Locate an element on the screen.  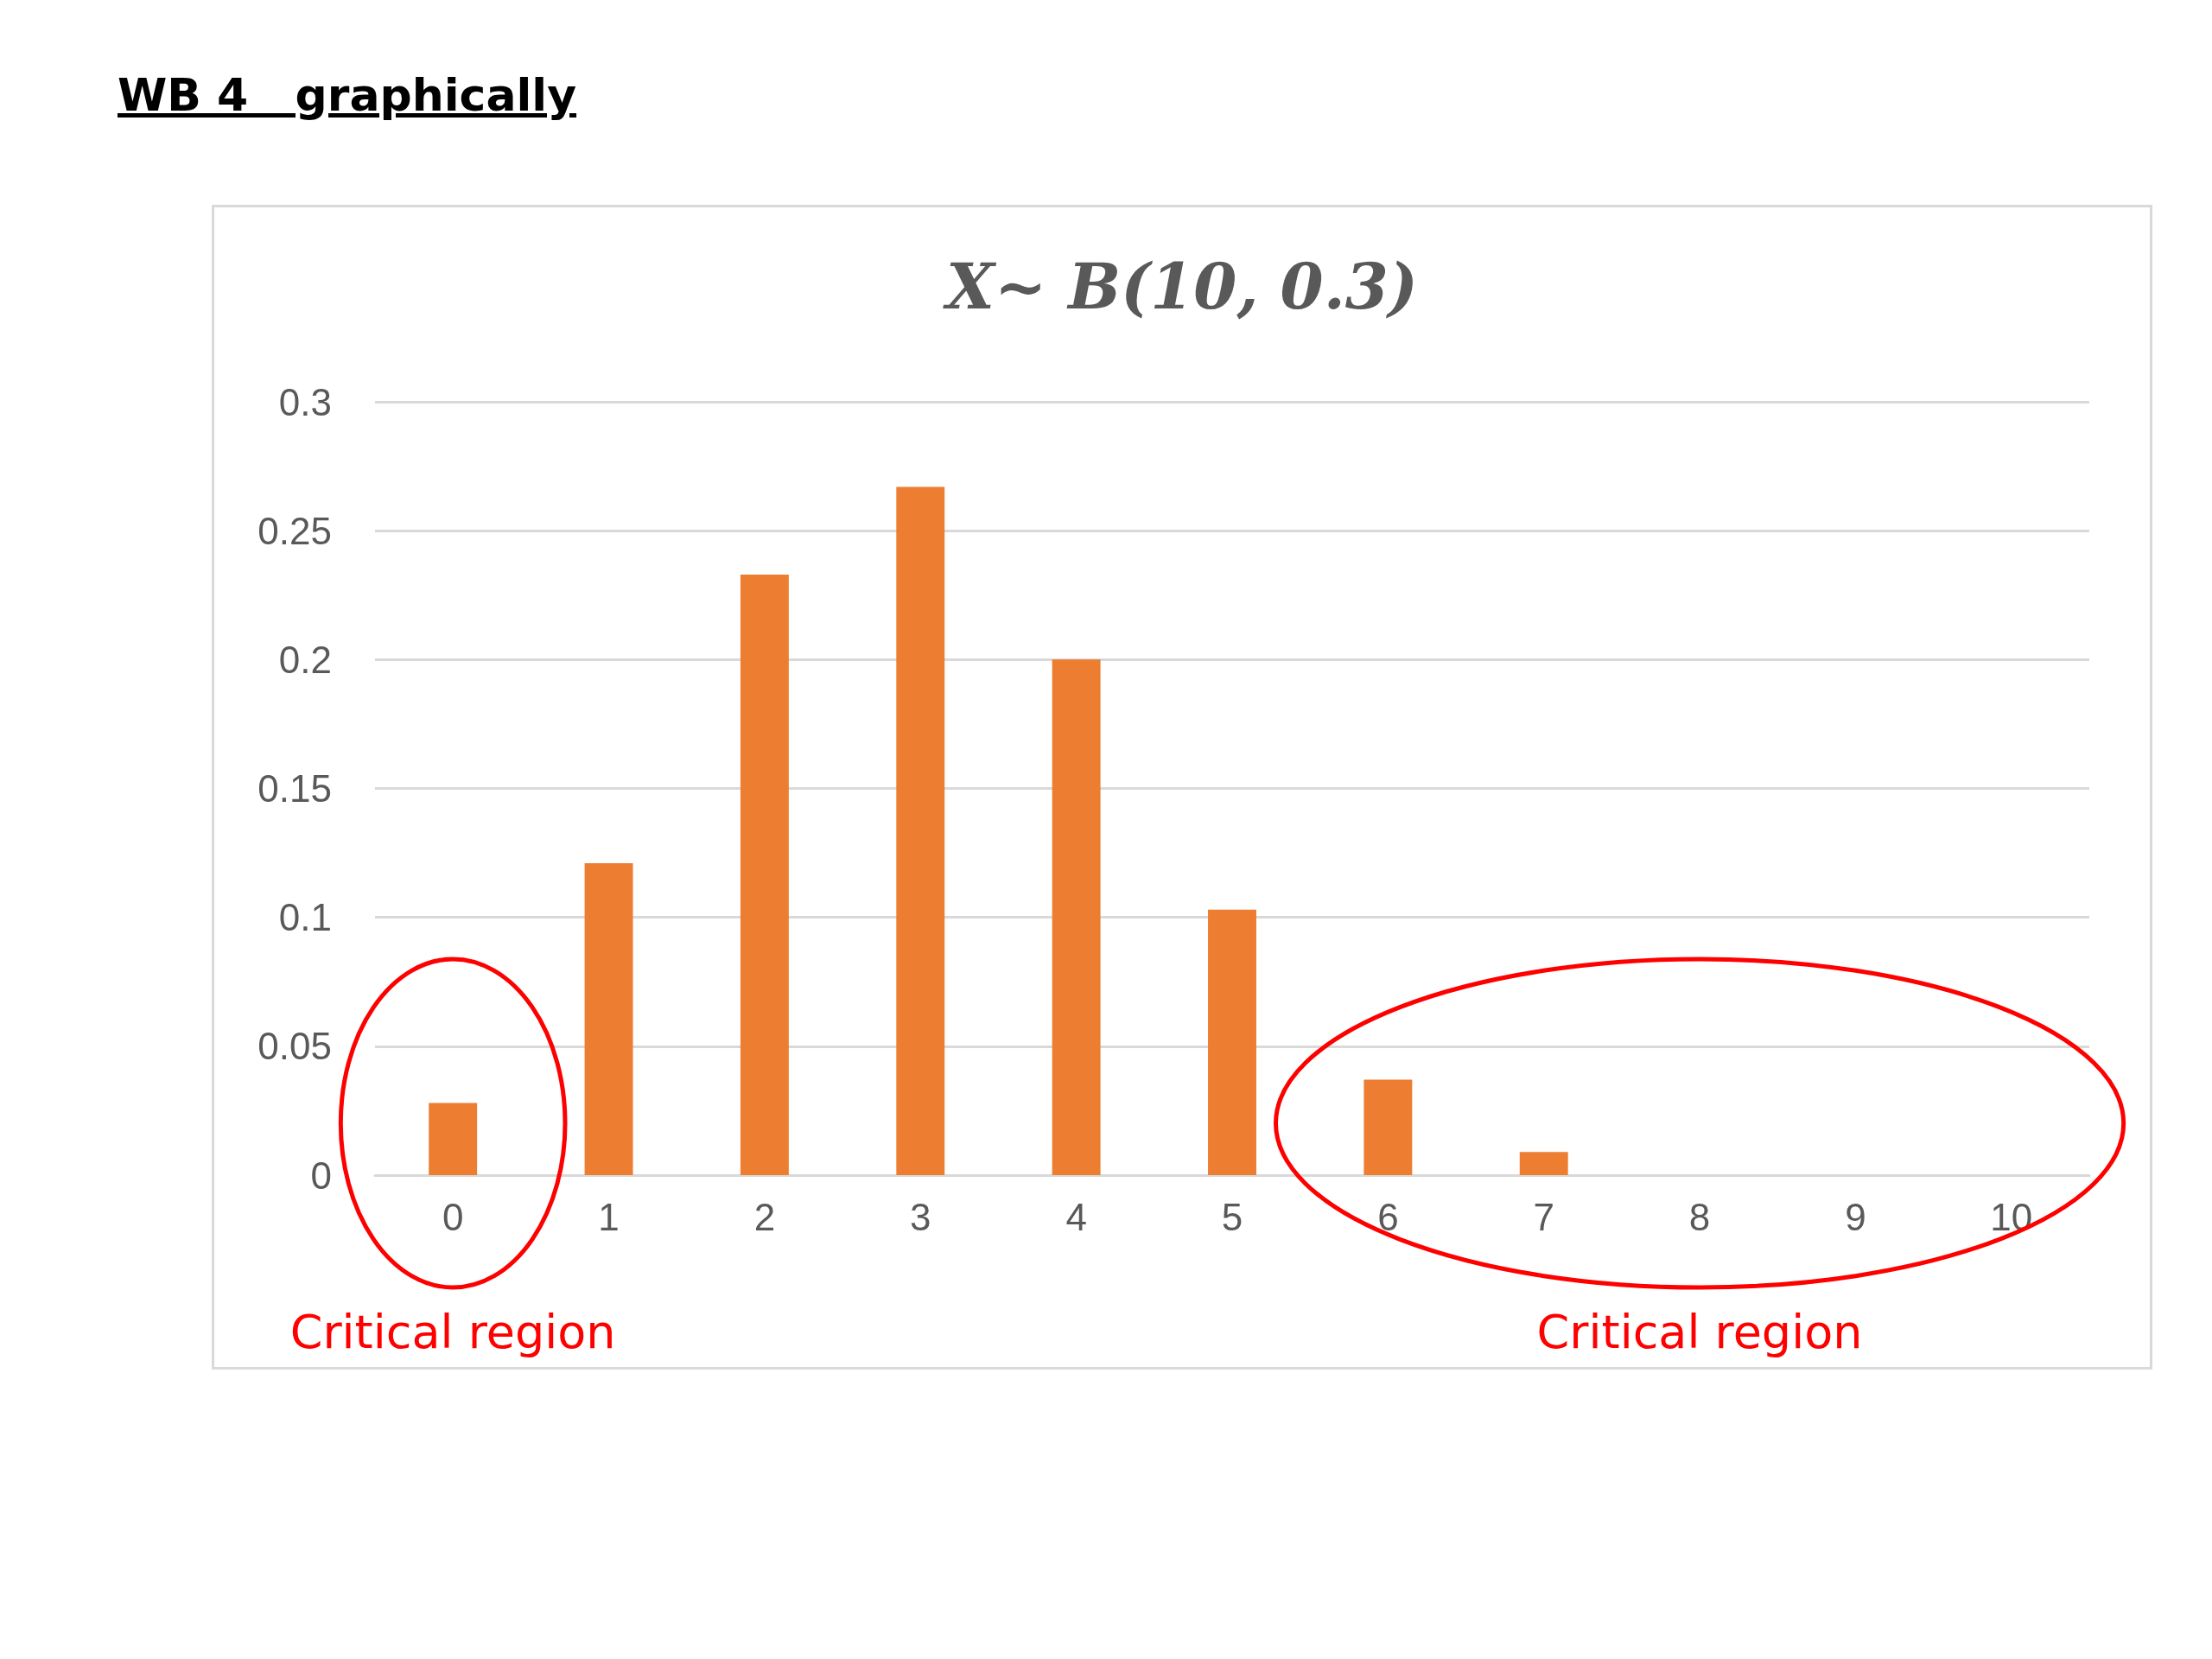
y-tick-label: 0 is located at coordinates (321, 1175).